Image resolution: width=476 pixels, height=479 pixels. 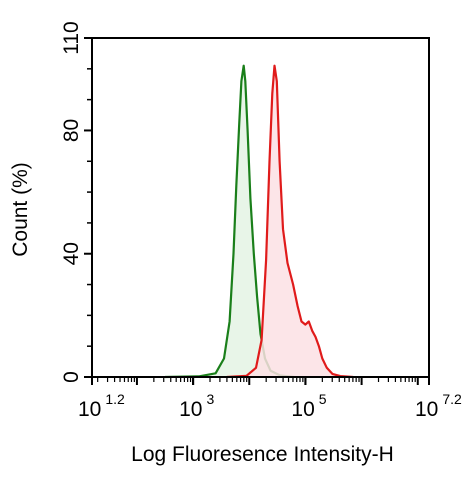 What do you see at coordinates (71, 37) in the screenshot?
I see `y-tick-label: 110` at bounding box center [71, 37].